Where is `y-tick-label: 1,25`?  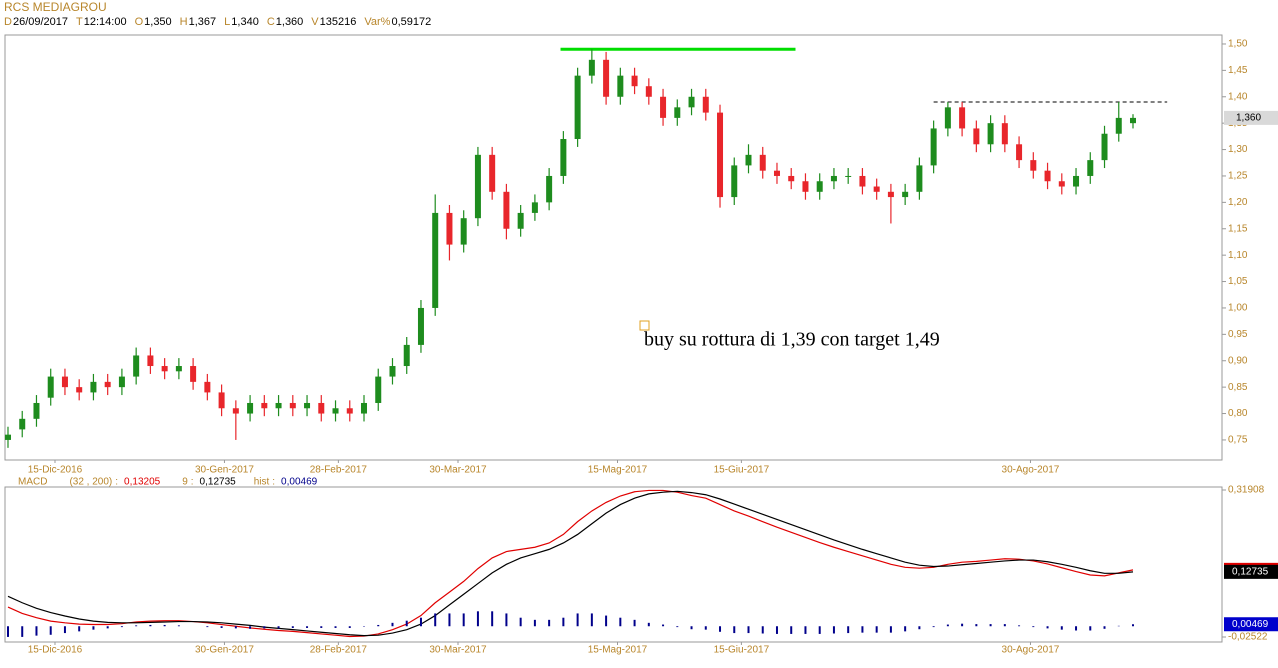
y-tick-label: 1,25 is located at coordinates (1238, 176).